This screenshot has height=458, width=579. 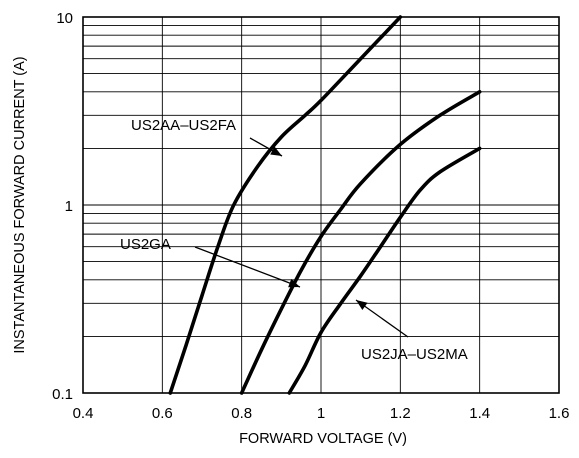 What do you see at coordinates (241, 413) in the screenshot?
I see `x-tick-label: 0.8` at bounding box center [241, 413].